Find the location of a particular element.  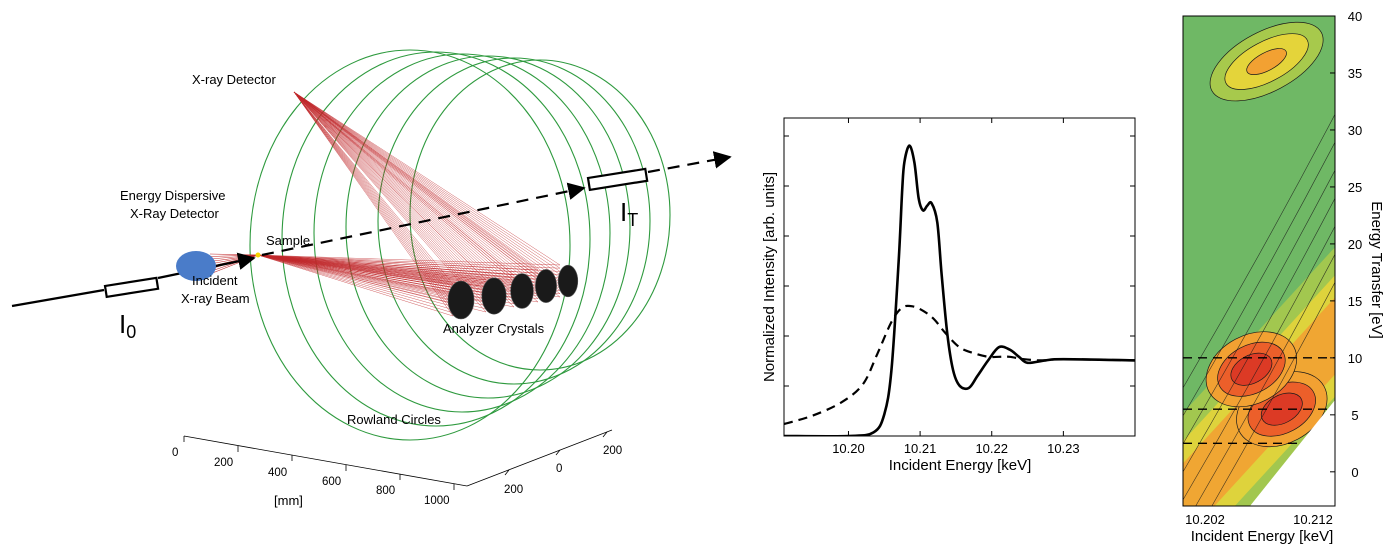

spectrum-series-solid is located at coordinates (959, 290).